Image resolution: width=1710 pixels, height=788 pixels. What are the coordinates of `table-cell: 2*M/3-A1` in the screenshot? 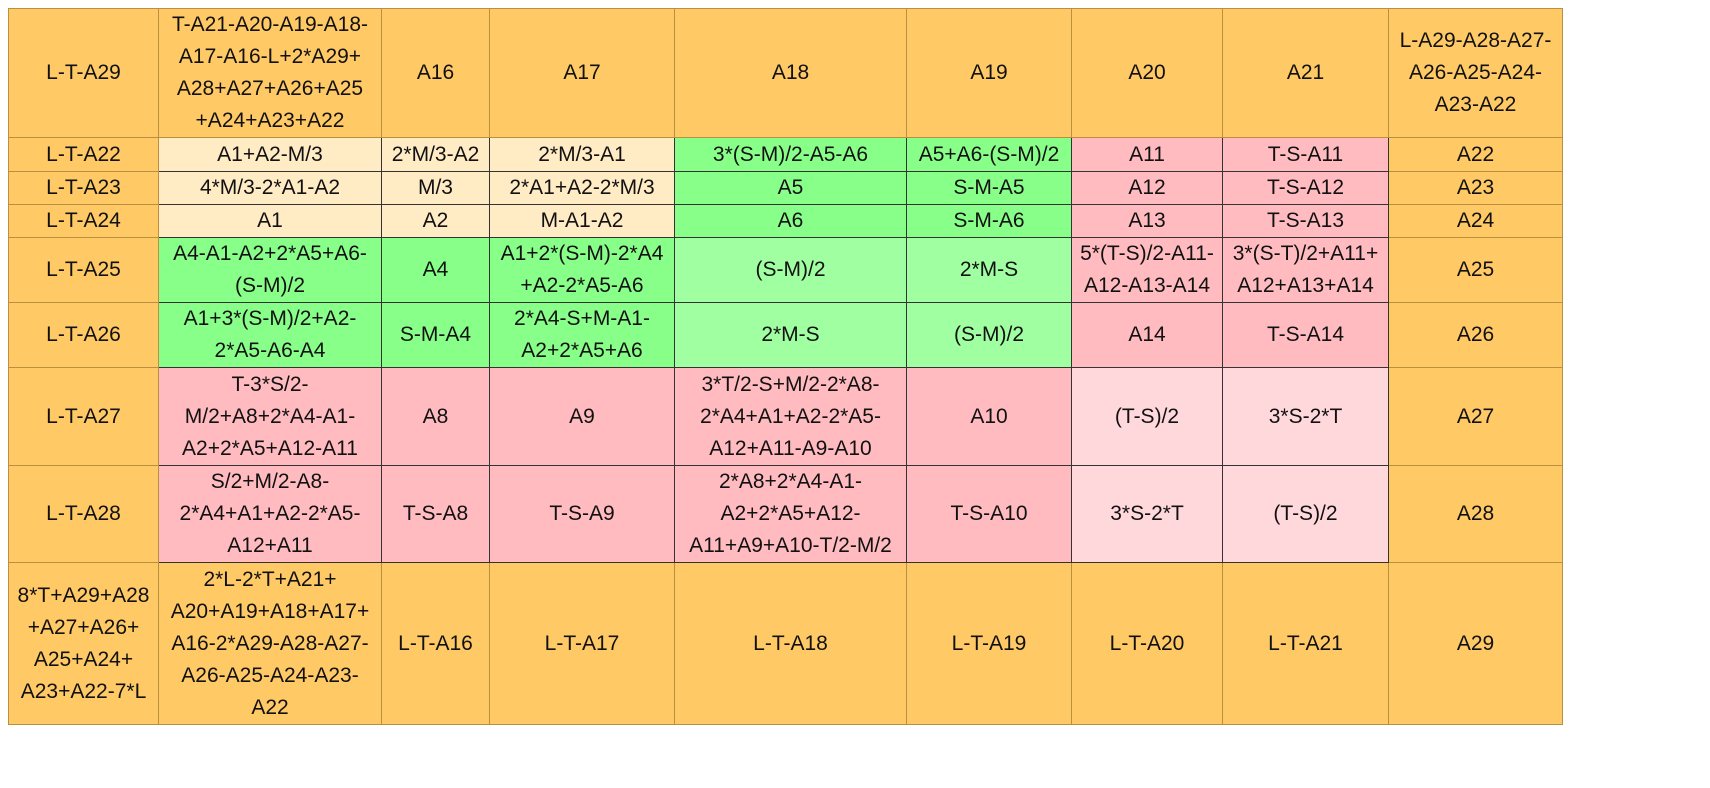 It's located at (582, 154).